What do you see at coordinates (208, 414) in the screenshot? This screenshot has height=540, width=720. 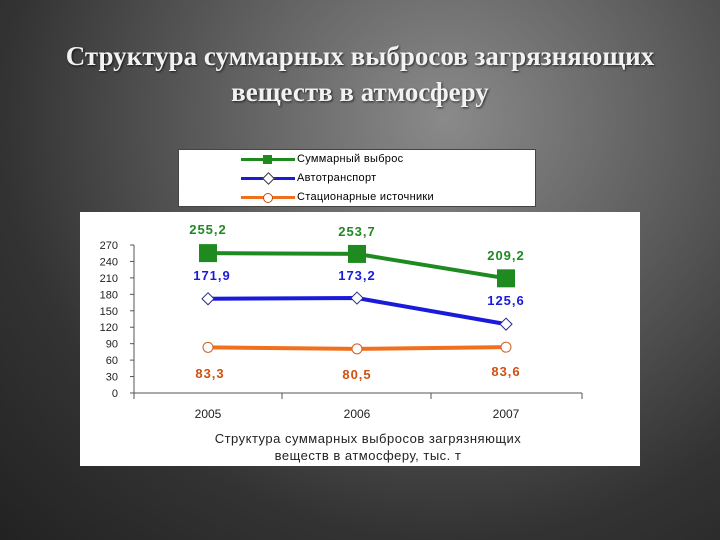 I see `x-tick-label: 2005` at bounding box center [208, 414].